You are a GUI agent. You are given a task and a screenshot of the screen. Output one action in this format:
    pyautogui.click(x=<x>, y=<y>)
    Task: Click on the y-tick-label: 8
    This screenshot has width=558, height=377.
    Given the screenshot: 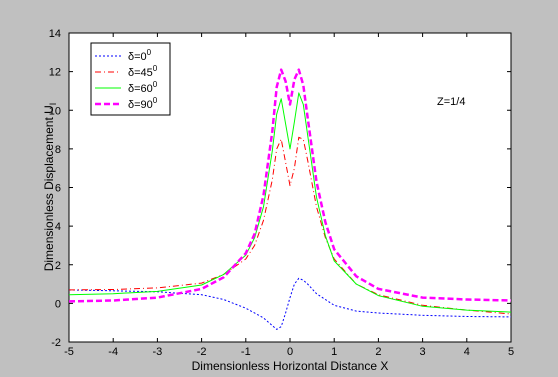 What is the action you would take?
    pyautogui.click(x=58, y=150)
    